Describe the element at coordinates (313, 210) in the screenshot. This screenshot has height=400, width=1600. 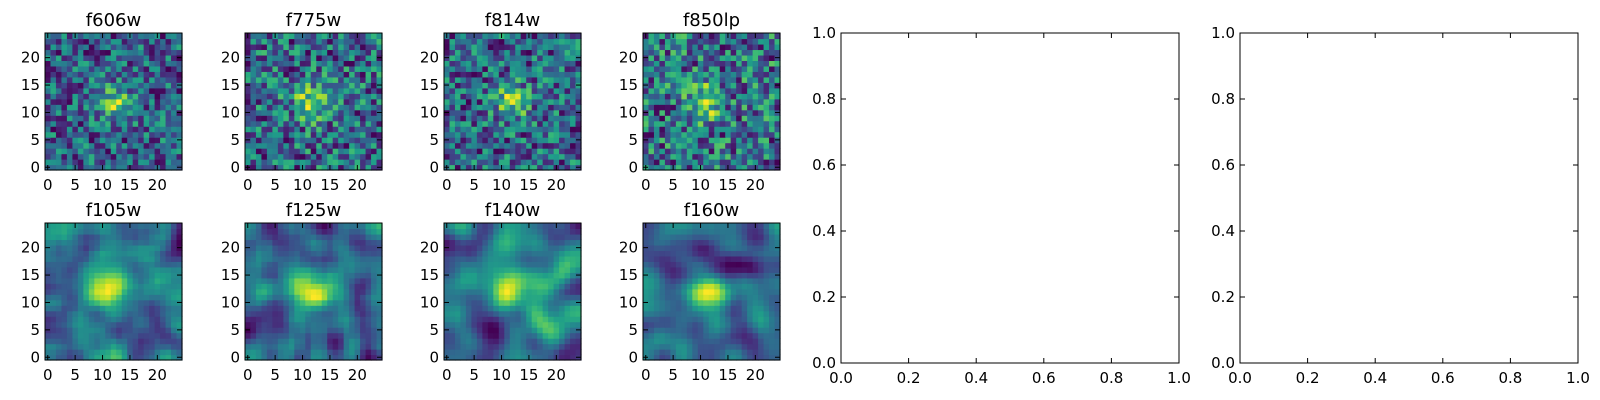
I see `panel-title: f125w` at that location.